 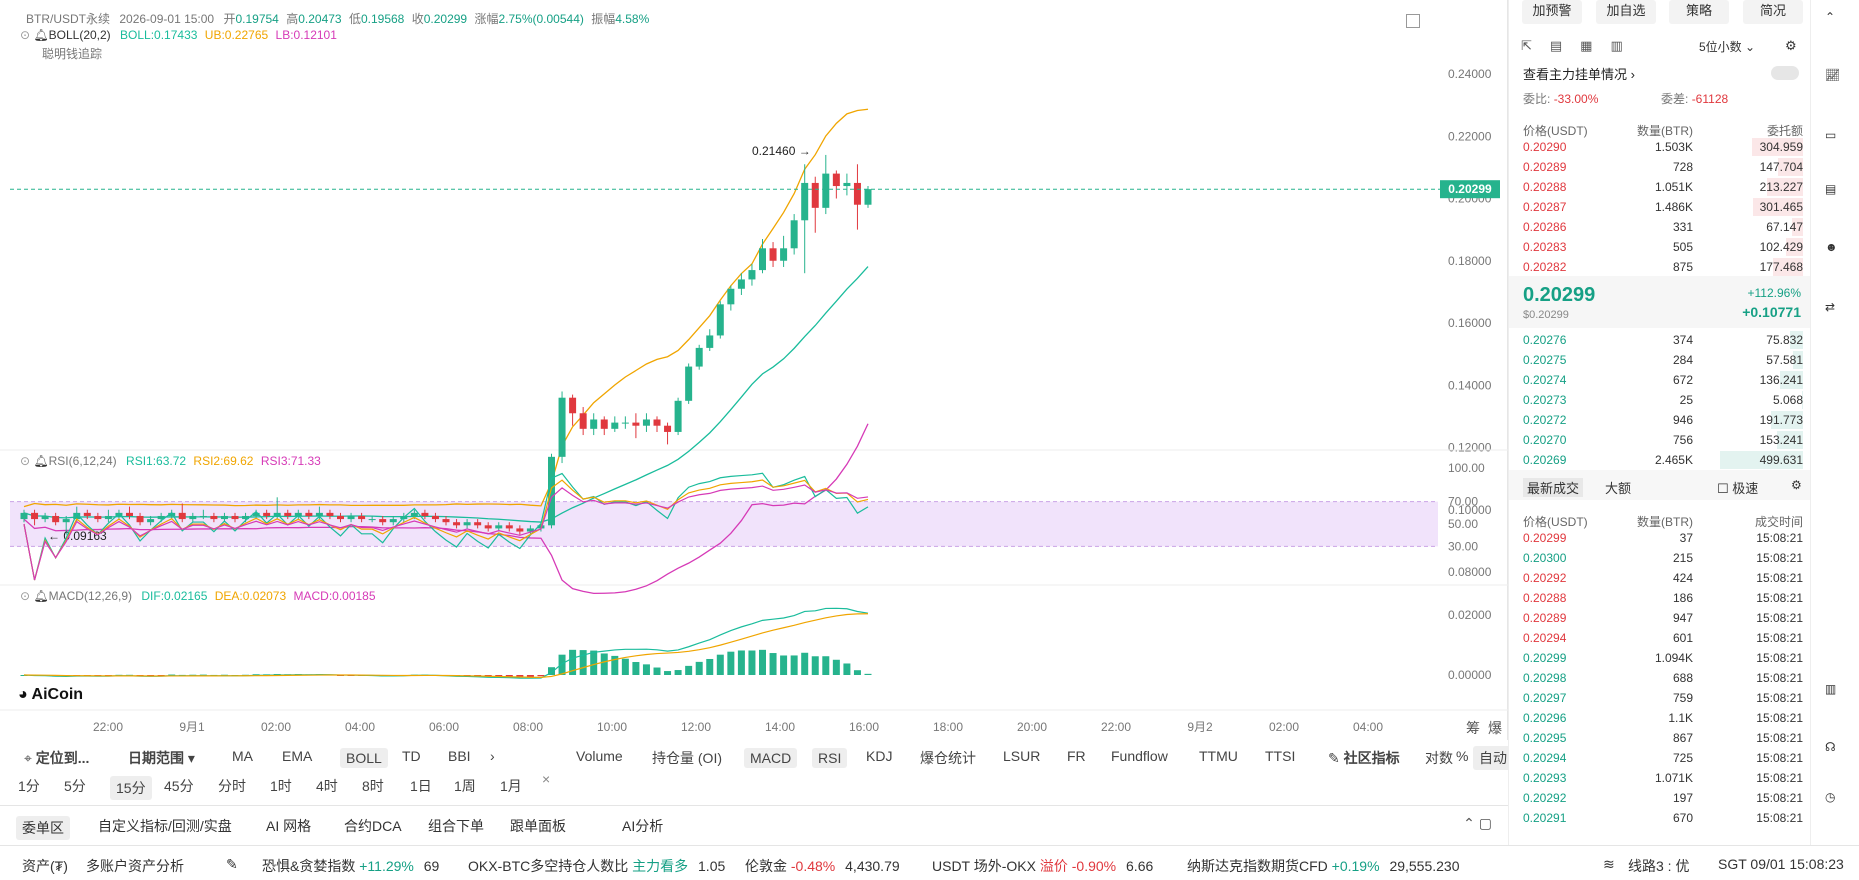 I want to click on chip-dist-toggle: 筹, so click(x=1473, y=728).